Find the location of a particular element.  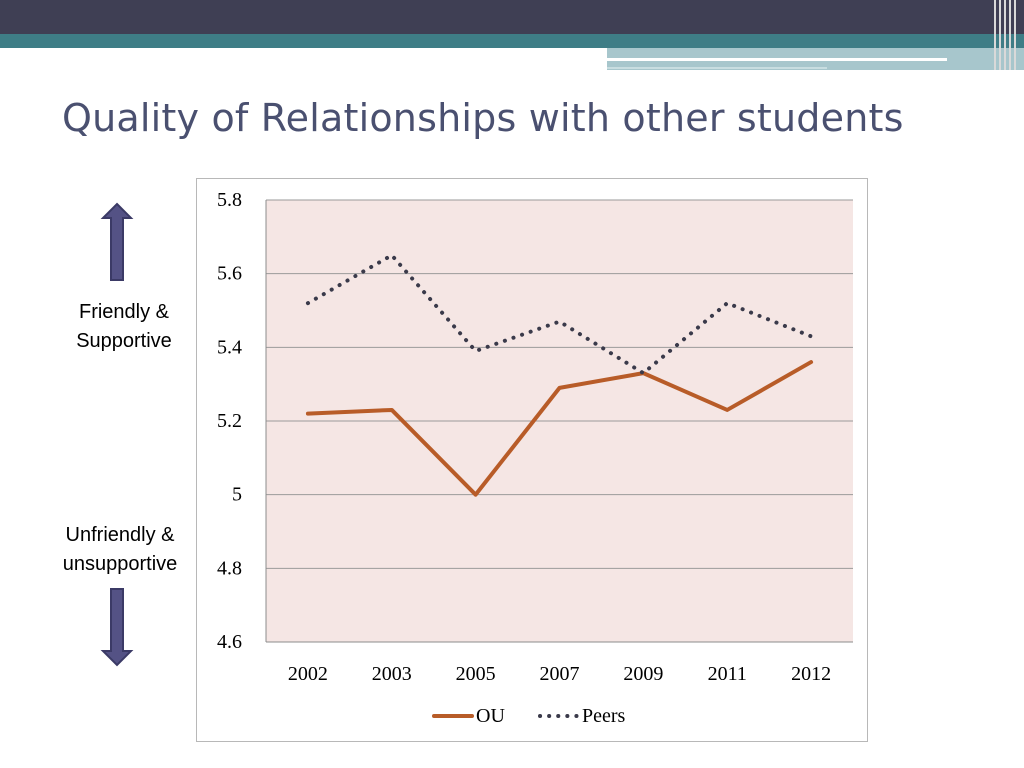

header-bar is located at coordinates (512, 17).